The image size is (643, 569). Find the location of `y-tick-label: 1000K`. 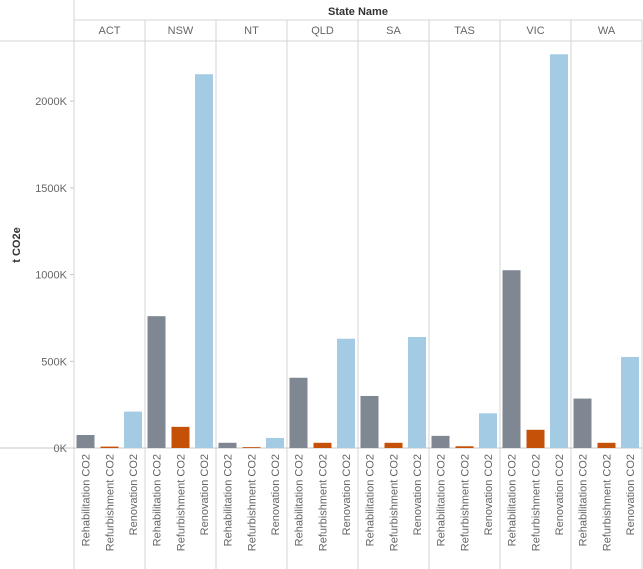

y-tick-label: 1000K is located at coordinates (51, 276).